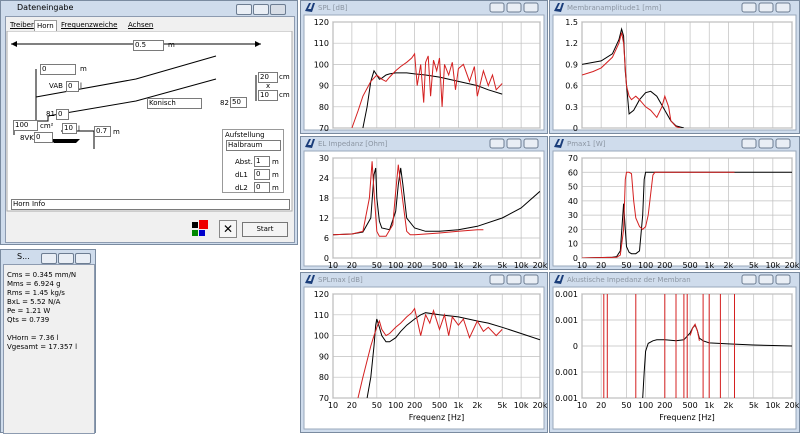 This screenshot has height=434, width=800. I want to click on y-tick-label: 24, so click(324, 178).